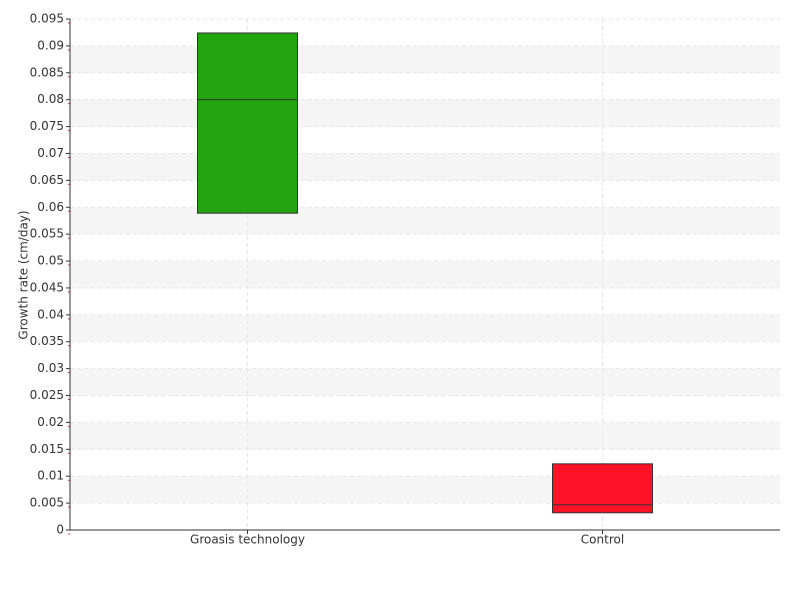 This screenshot has height=600, width=800. I want to click on y-tick-label: 0.04, so click(50, 314).